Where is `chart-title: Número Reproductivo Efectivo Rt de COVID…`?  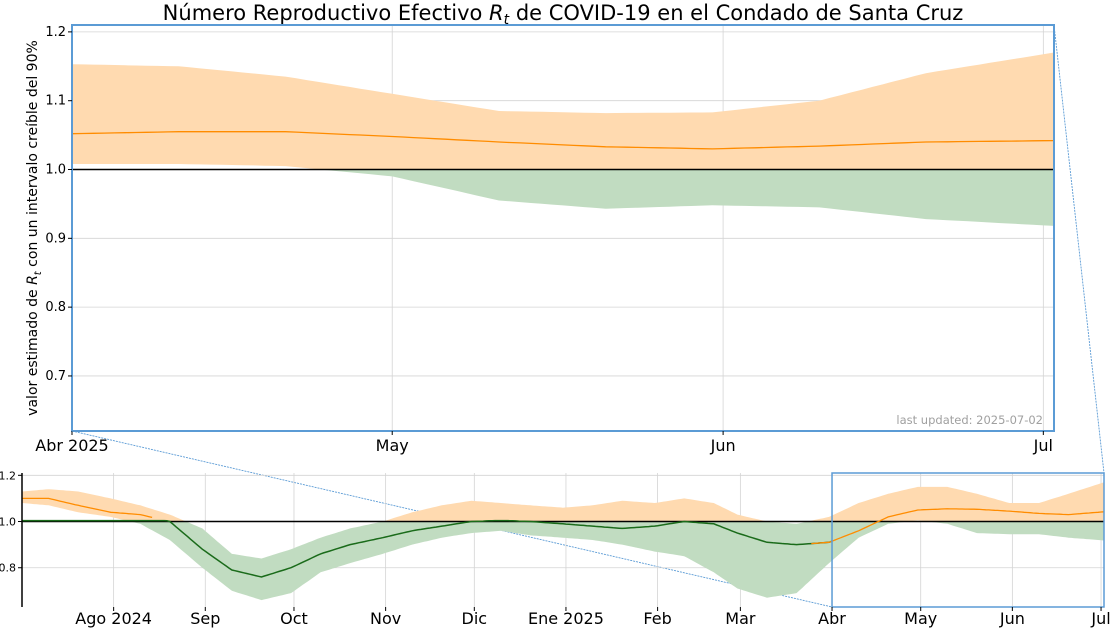
chart-title: Número Reproductivo Efectivo Rt de COVID… is located at coordinates (563, 14).